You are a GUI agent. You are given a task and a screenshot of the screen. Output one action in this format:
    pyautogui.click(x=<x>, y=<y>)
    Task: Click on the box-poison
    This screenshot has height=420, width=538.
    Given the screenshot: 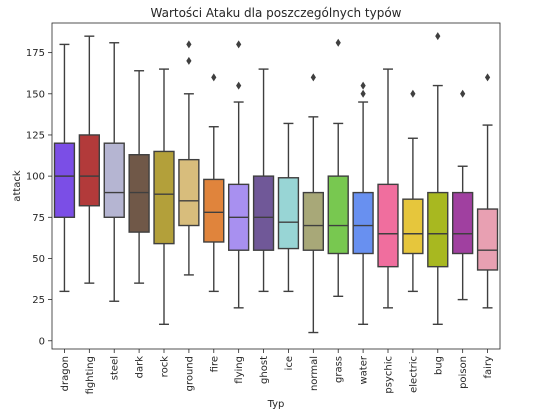 What is the action you would take?
    pyautogui.click(x=463, y=195)
    